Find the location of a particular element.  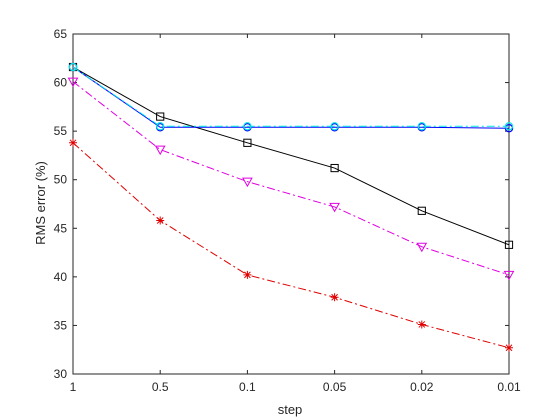

x-tick-label: 0.05 is located at coordinates (335, 387).